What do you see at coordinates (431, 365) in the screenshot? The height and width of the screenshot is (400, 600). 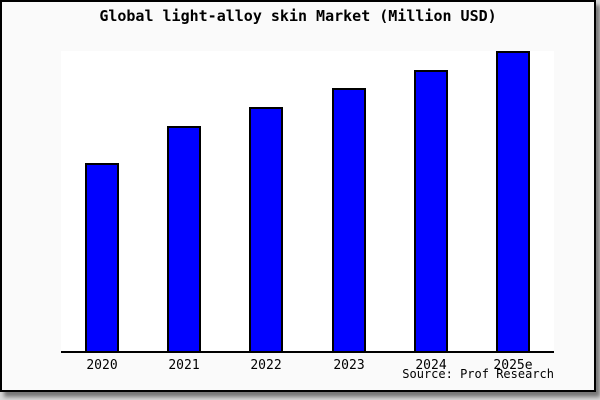 I see `x-tick-label-2024: 2024` at bounding box center [431, 365].